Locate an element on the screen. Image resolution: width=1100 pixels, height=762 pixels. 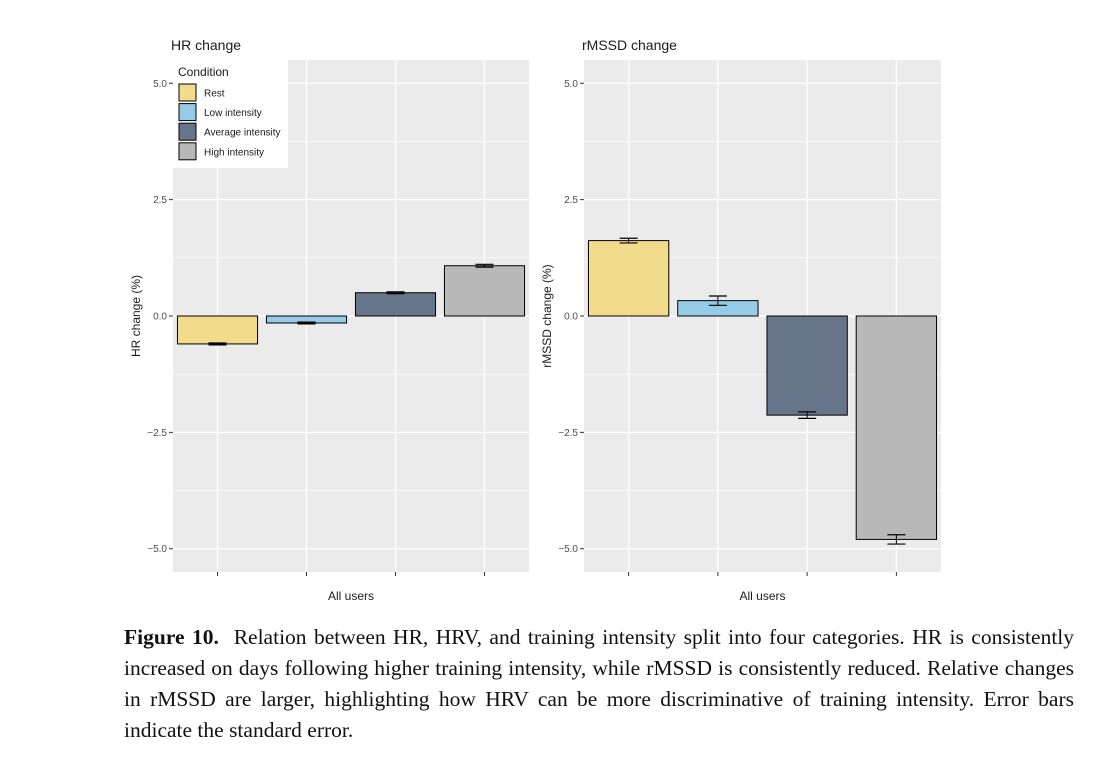
legend-label: High intensity is located at coordinates (234, 152).